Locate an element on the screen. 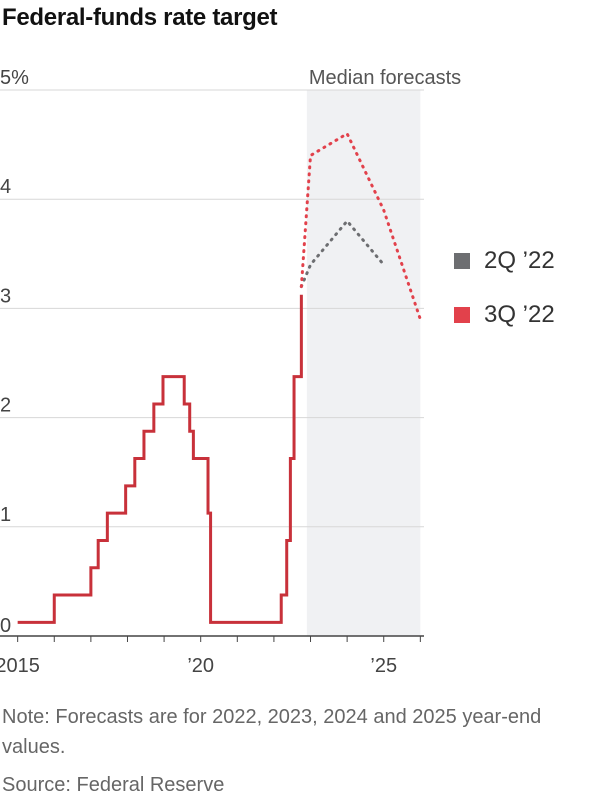  legend-item-3q22: 3Q ’22 is located at coordinates (504, 315).